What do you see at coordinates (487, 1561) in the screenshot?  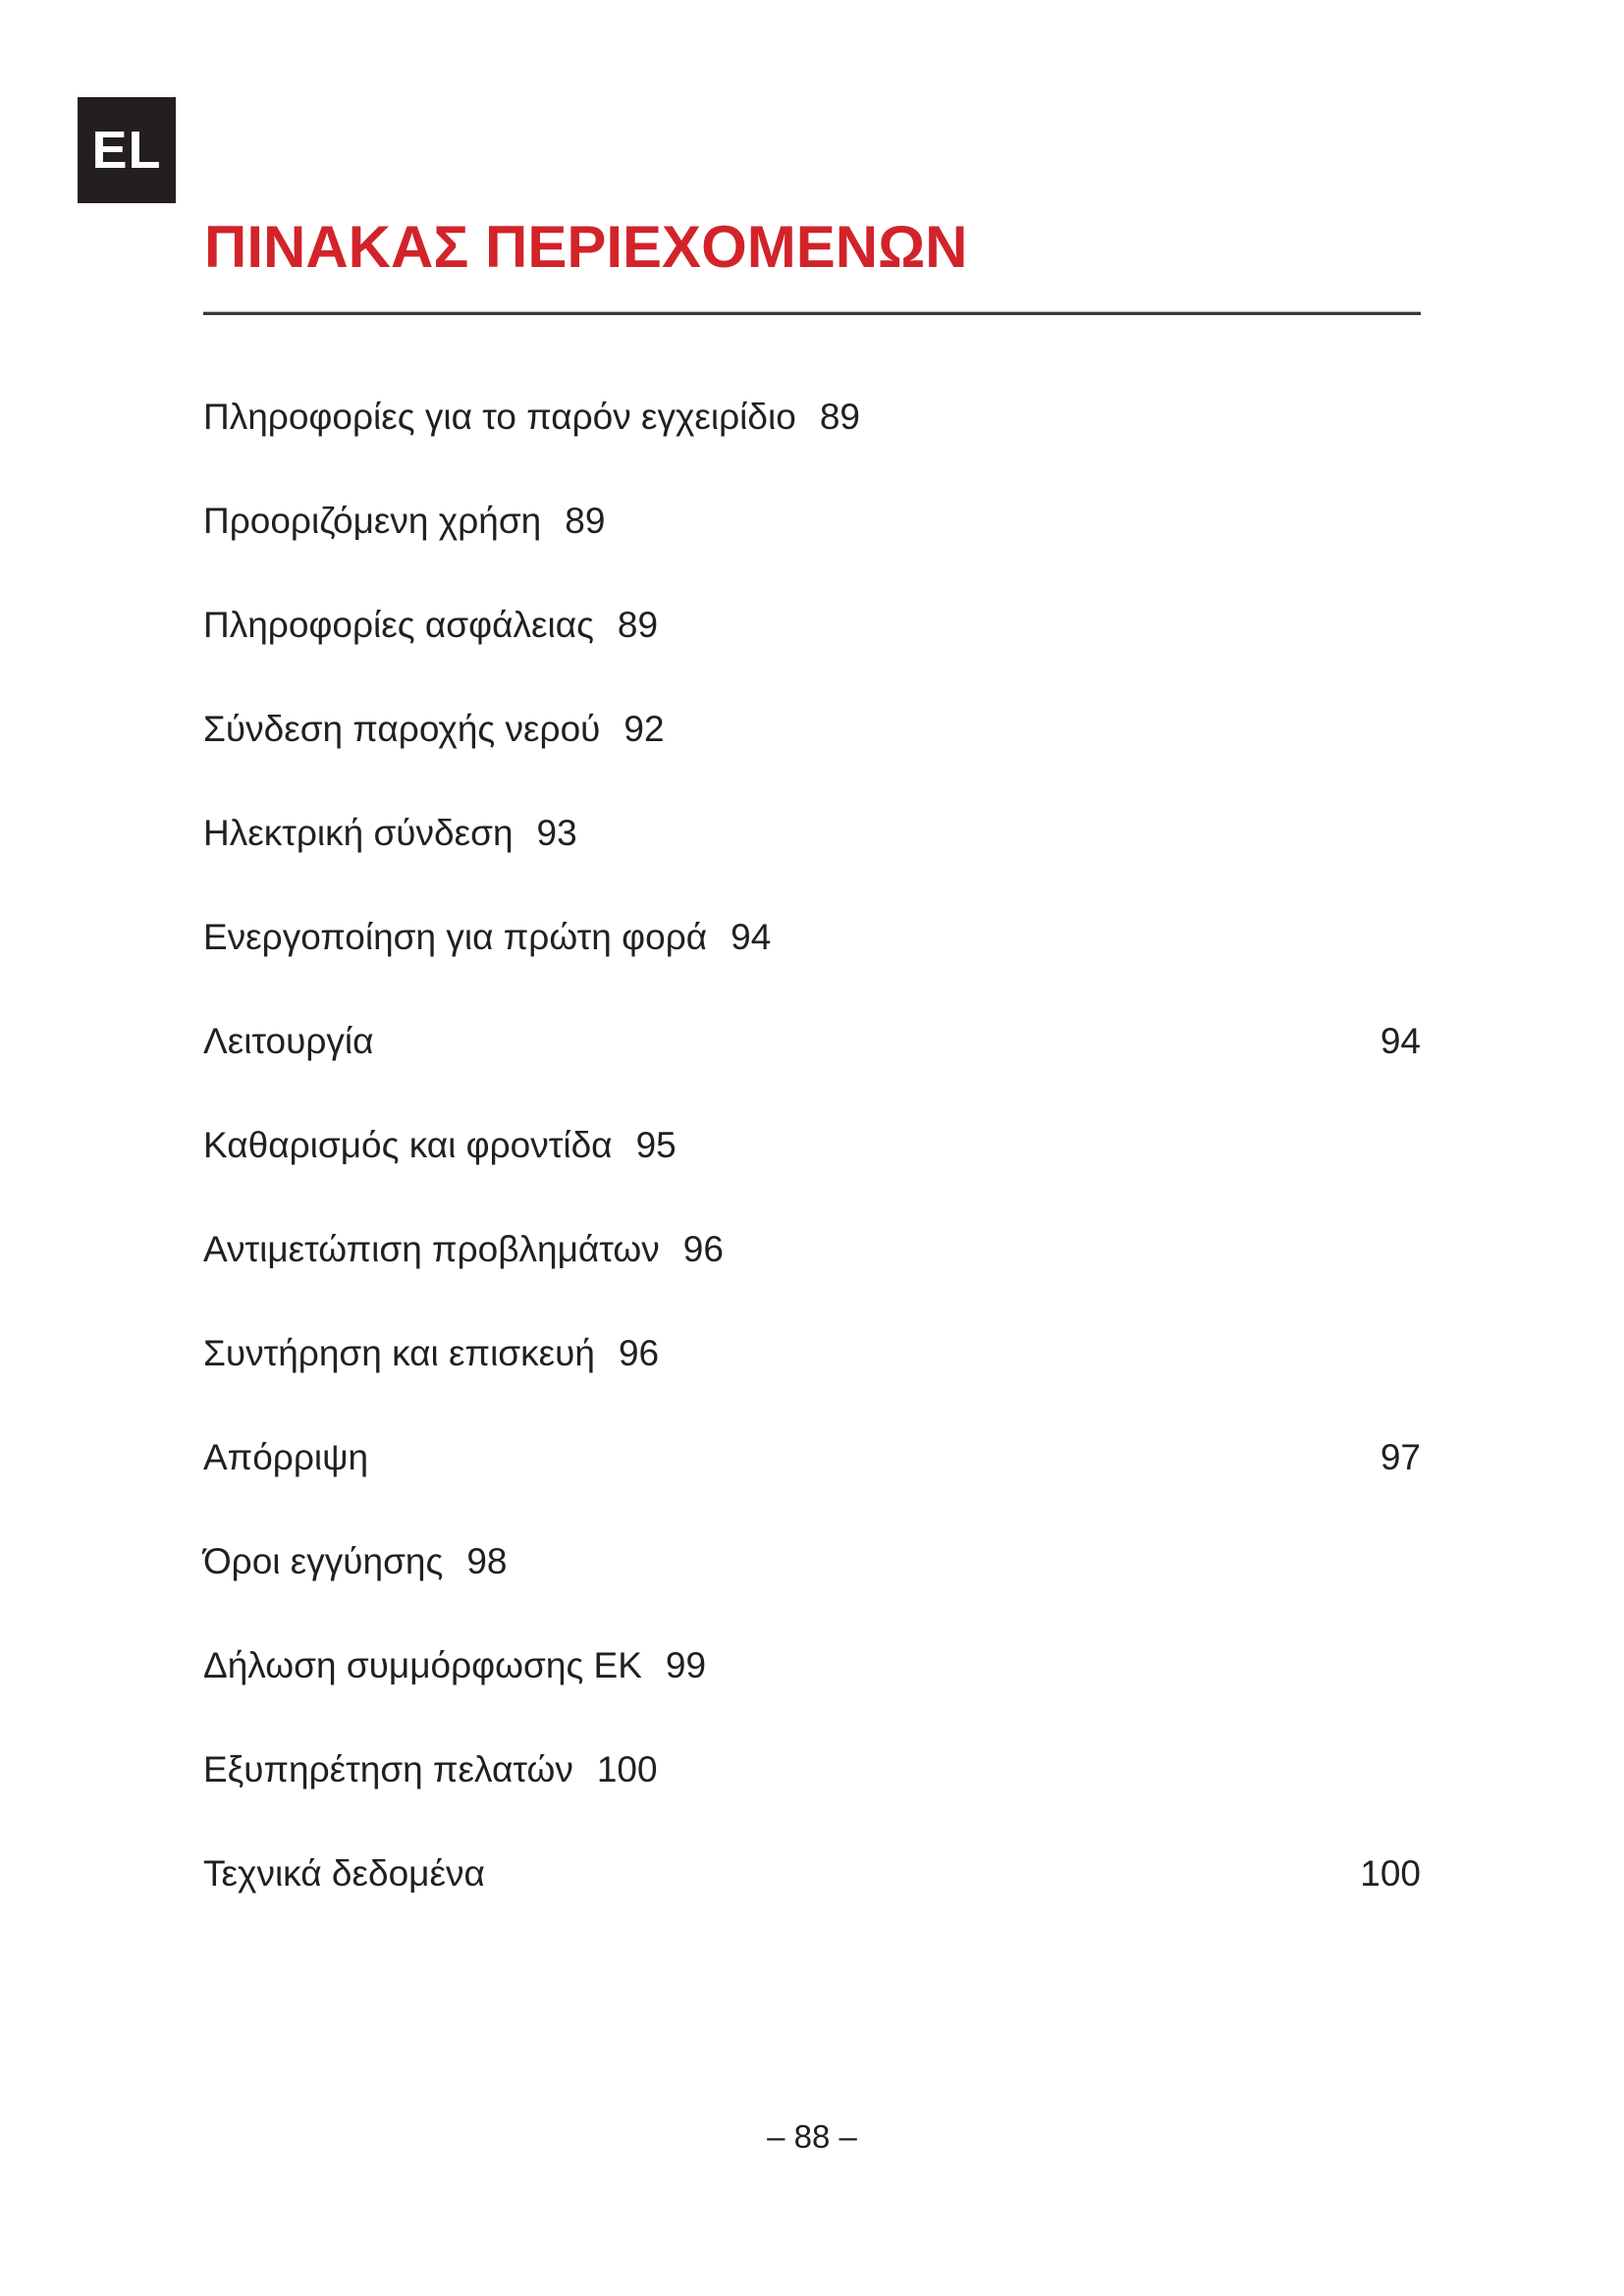 I see `toc-entry-page-number: 98` at bounding box center [487, 1561].